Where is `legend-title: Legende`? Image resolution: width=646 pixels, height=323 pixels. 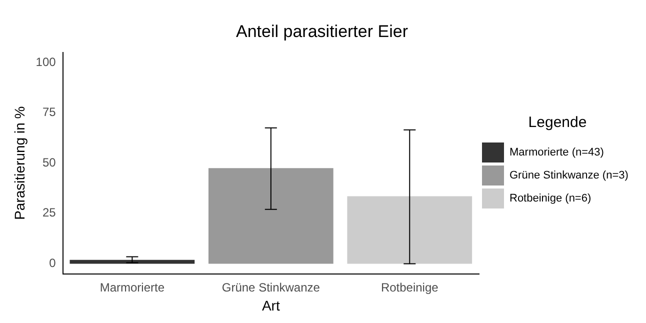
legend-title: Legende is located at coordinates (557, 123).